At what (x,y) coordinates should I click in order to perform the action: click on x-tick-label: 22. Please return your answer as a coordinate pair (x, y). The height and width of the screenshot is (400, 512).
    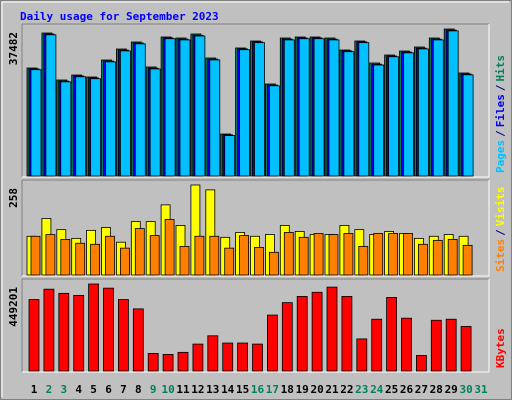
    Looking at the image, I should click on (346, 389).